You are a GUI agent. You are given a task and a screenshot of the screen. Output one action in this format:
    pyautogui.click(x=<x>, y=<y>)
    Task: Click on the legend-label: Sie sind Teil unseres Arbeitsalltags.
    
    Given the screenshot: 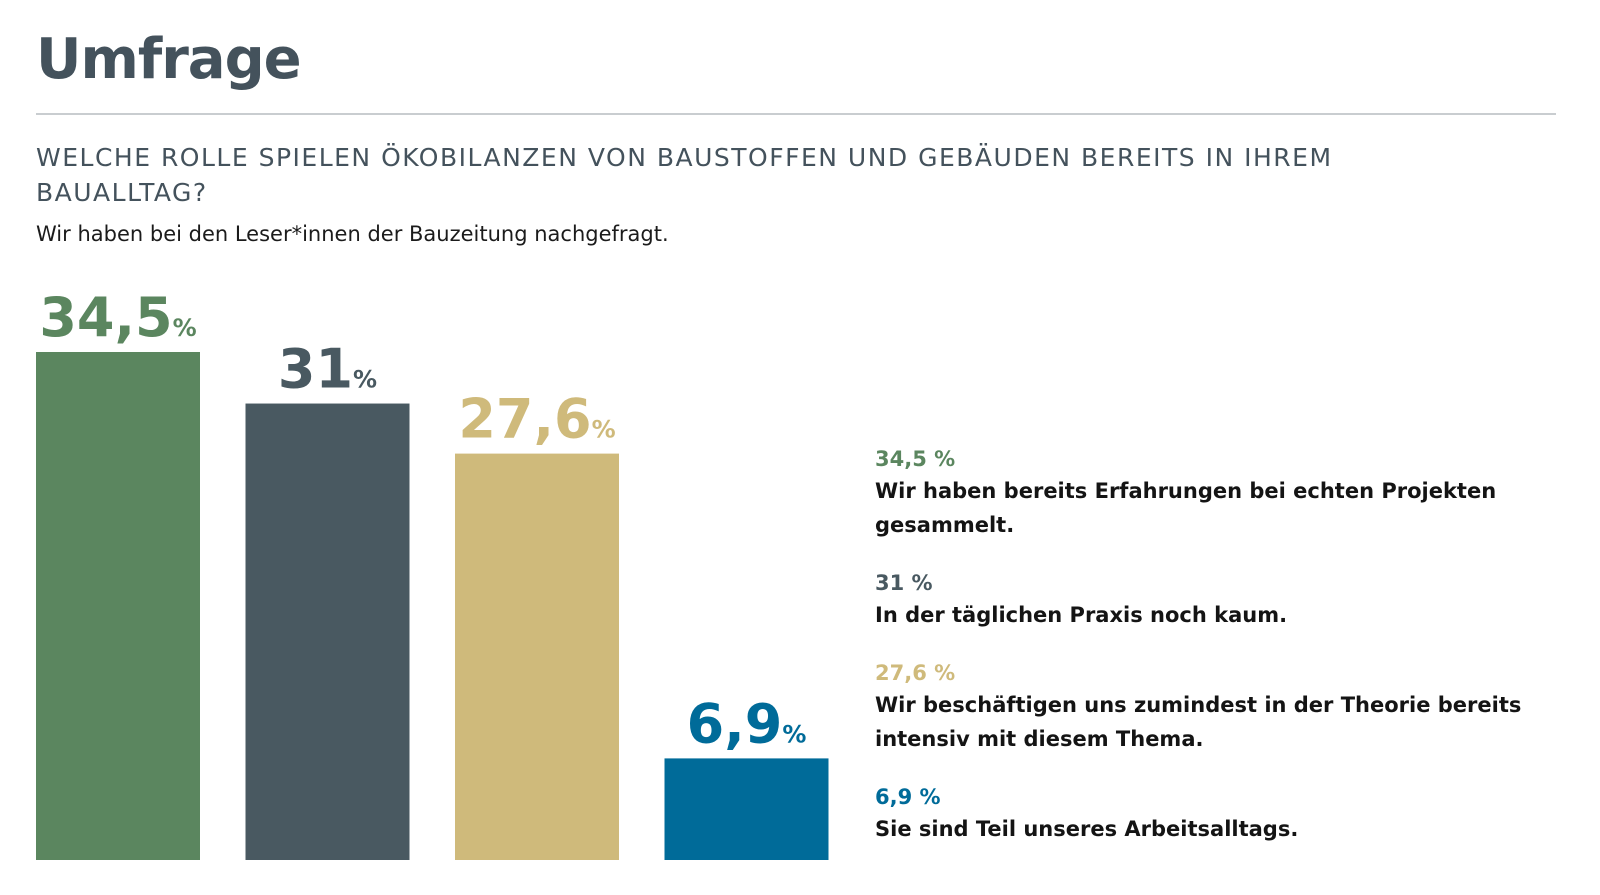 What is the action you would take?
    pyautogui.click(x=1087, y=829)
    